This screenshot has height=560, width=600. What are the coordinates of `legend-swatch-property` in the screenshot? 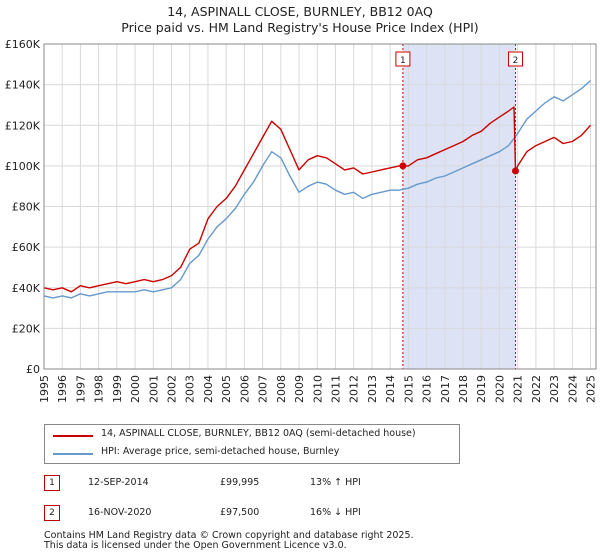 It's located at (73, 436).